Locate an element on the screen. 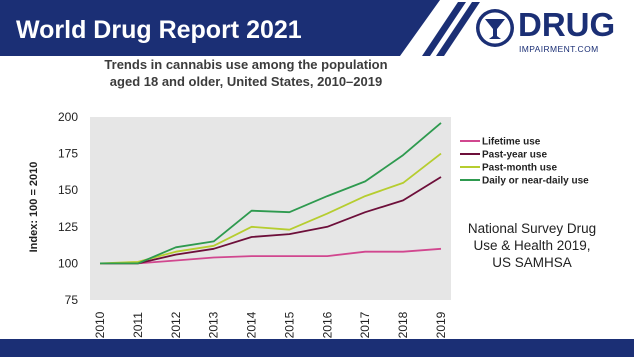 This screenshot has width=634, height=357. x-tick-label: 2017 is located at coordinates (365, 324).